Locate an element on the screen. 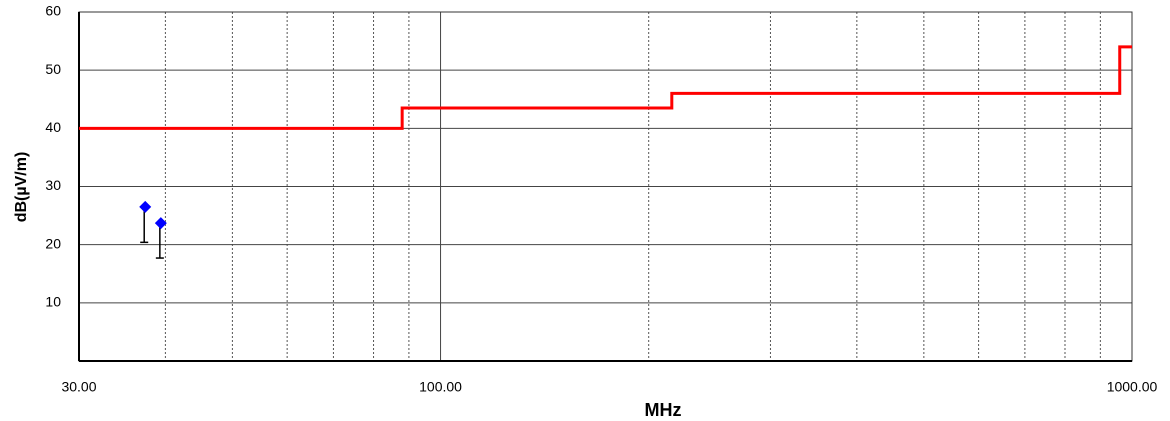  x-tick-label: 100.00 is located at coordinates (440, 387).